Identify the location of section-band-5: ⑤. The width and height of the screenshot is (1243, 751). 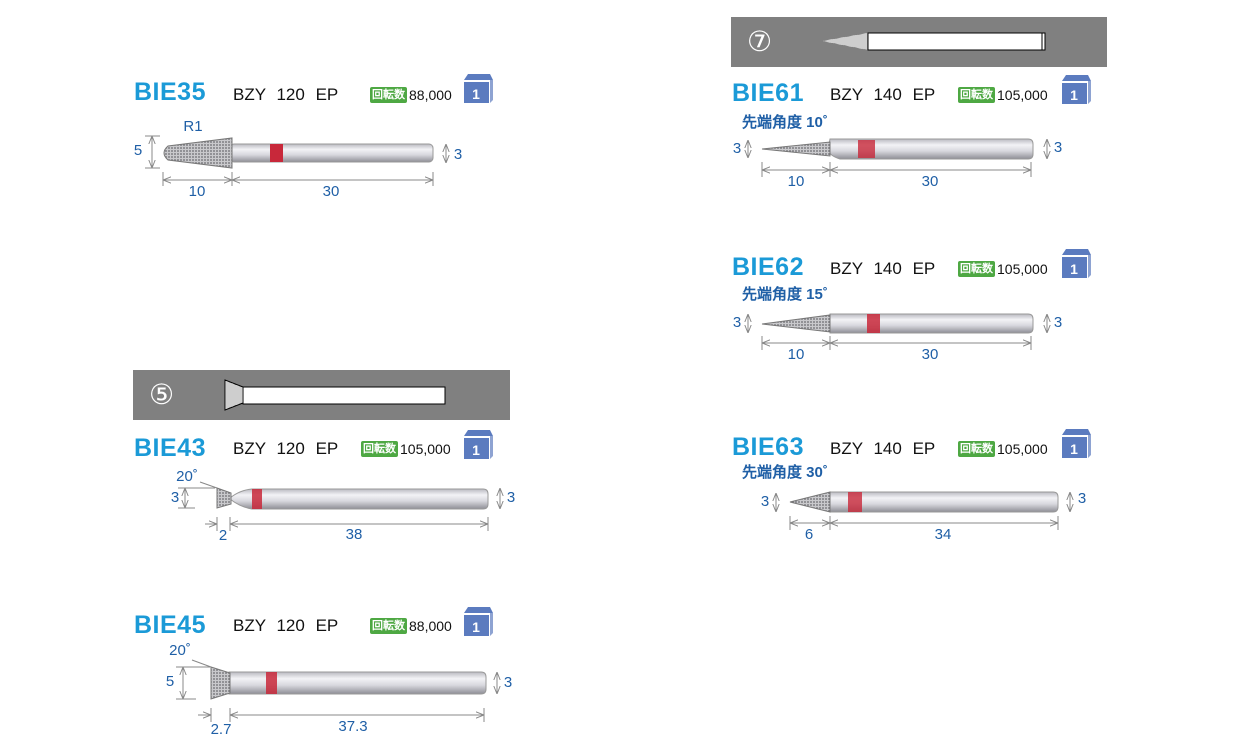
(321, 395).